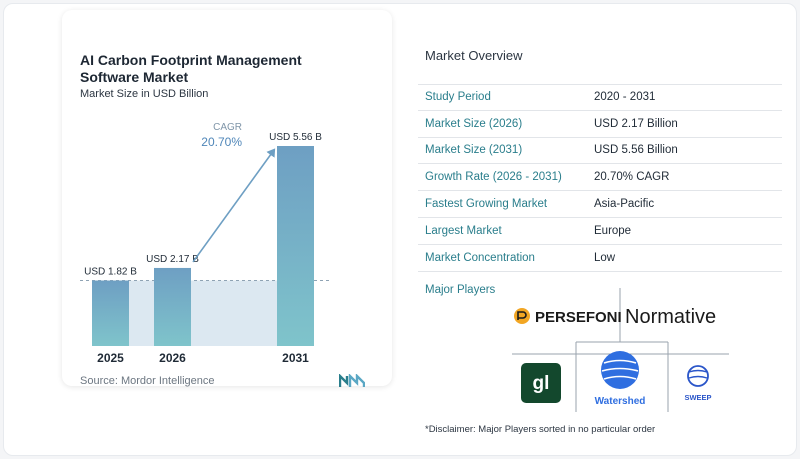  Describe the element at coordinates (474, 150) in the screenshot. I see `overview-label: Market Size (2031)` at that location.